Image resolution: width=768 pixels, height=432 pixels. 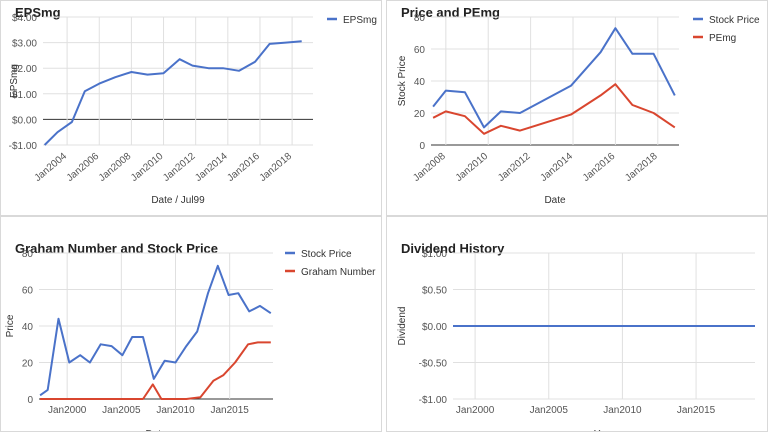 What do you see at coordinates (554, 109) in the screenshot?
I see `series-line-pemg` at bounding box center [554, 109].